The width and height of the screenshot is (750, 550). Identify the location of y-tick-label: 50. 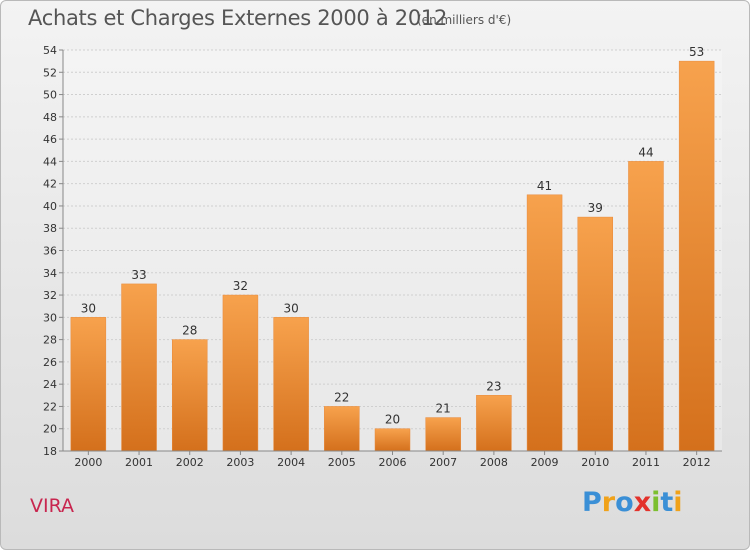
(50, 95).